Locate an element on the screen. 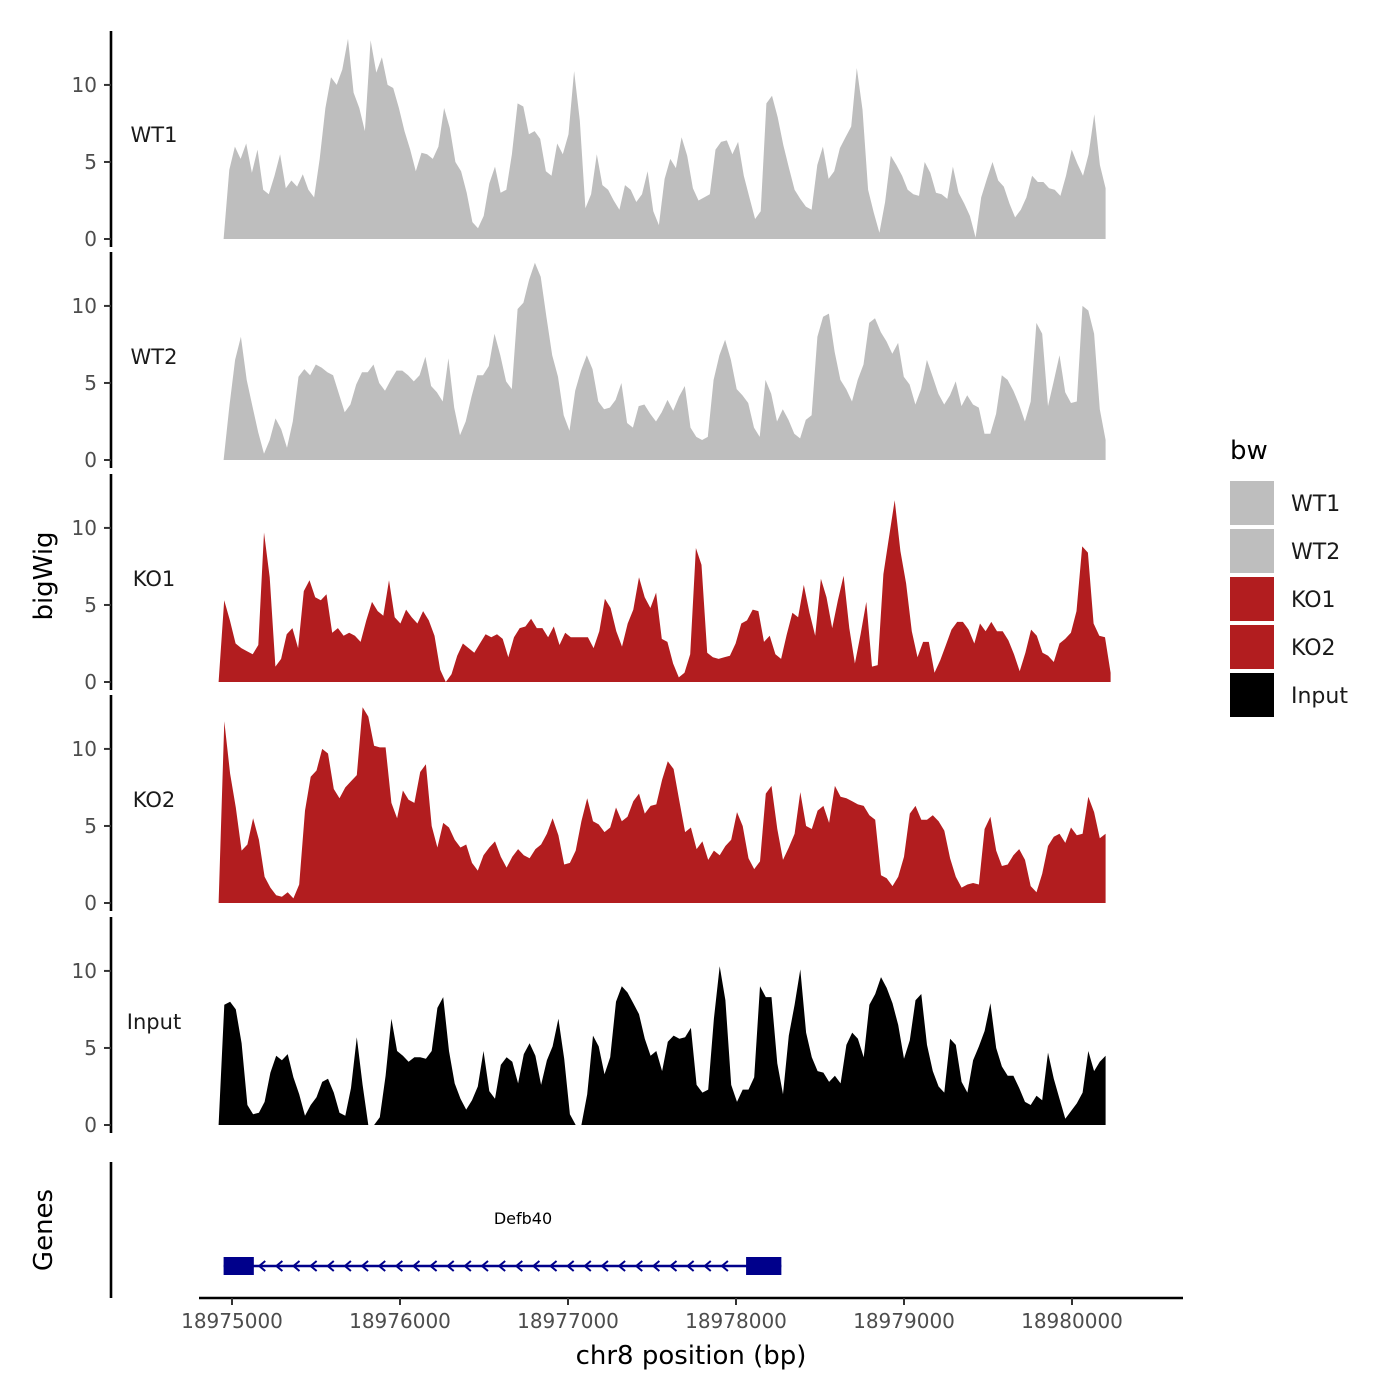 The width and height of the screenshot is (1400, 1400). genes-panel: Defb40 is located at coordinates (445, 1230).